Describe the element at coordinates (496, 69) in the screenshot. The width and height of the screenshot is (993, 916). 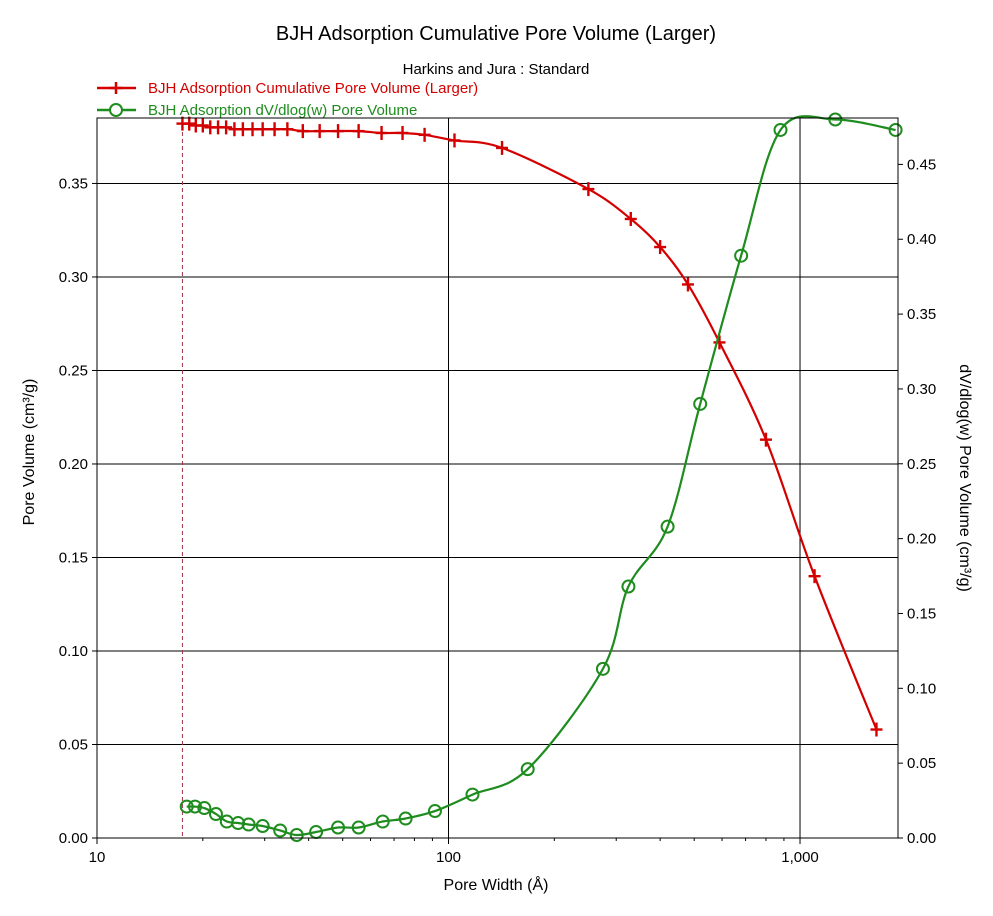
I see `chart-subtitle: Harkins and Jura : Standard` at that location.